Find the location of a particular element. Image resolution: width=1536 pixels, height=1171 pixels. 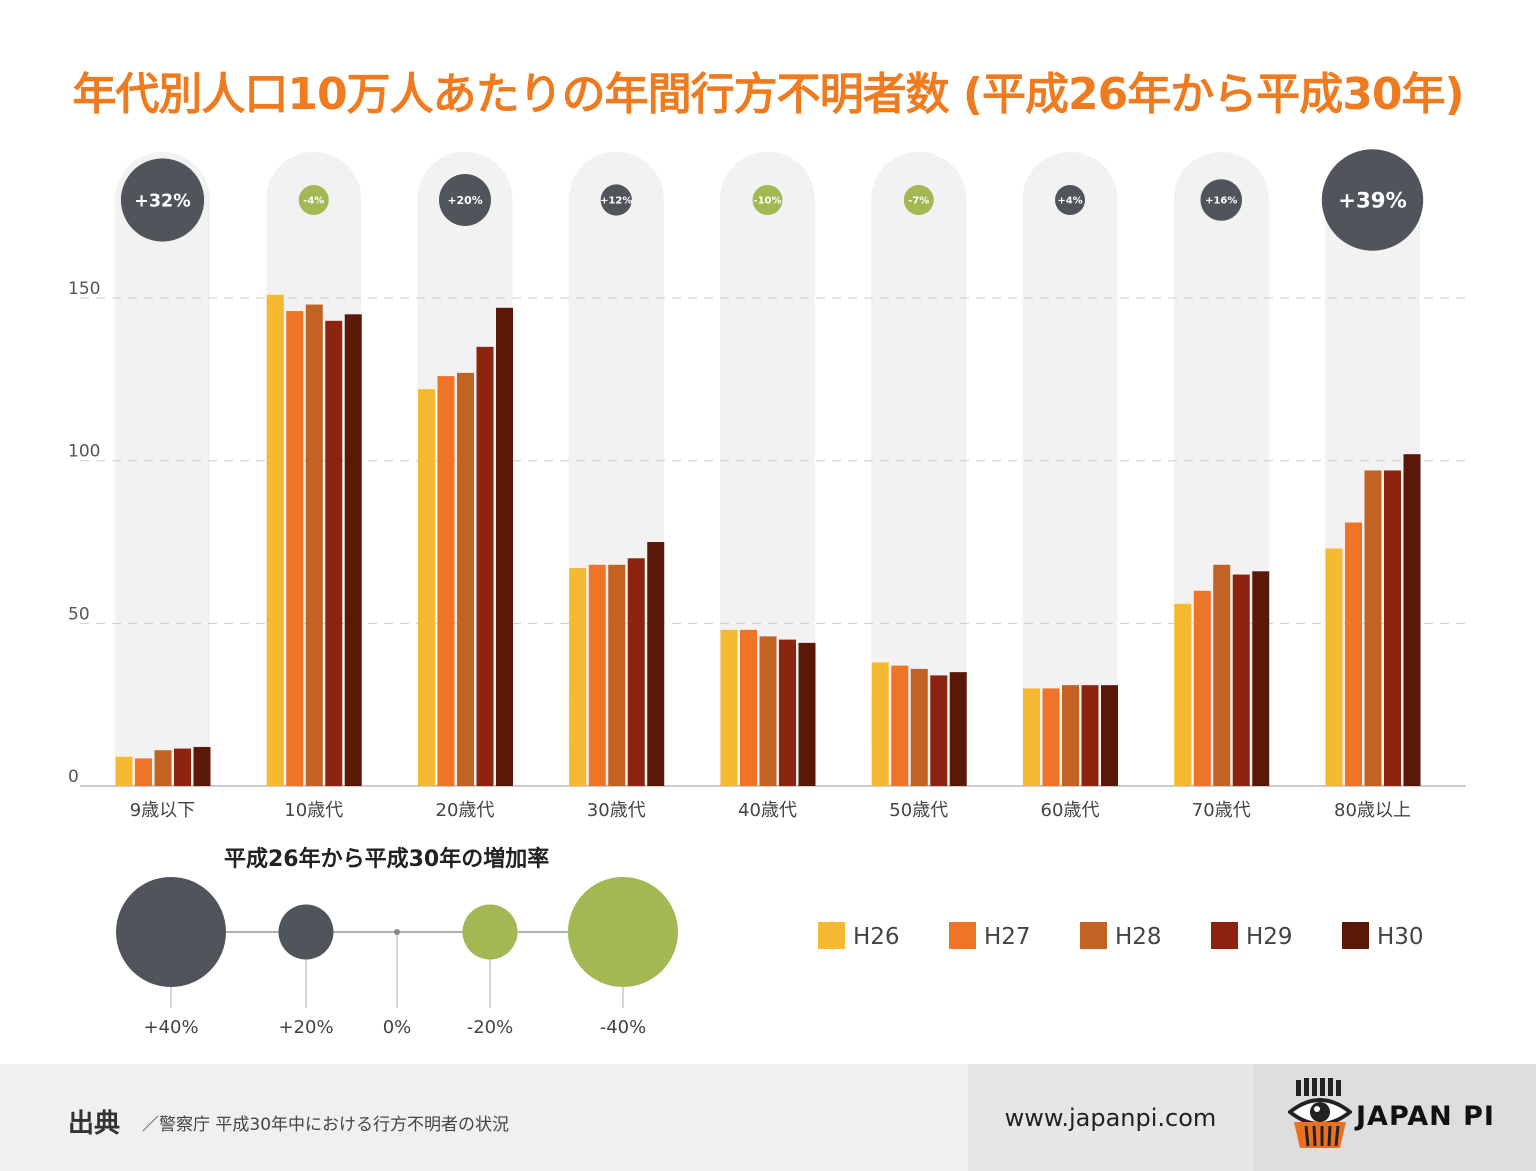

website-link: www.japanpi.com is located at coordinates (1110, 1118).